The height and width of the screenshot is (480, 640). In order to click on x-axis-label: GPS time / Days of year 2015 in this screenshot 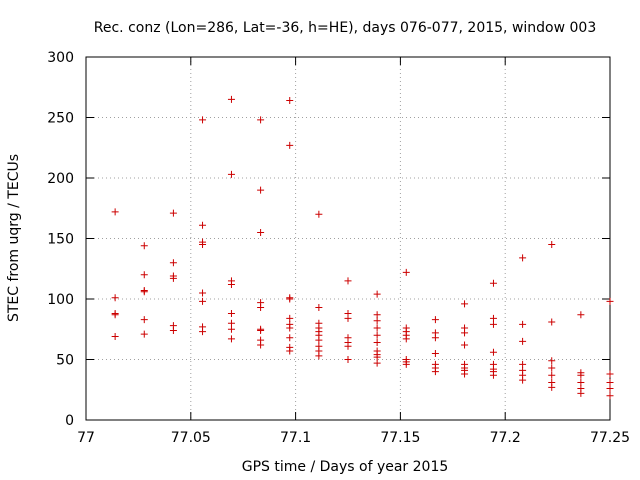, I will do `click(345, 467)`.